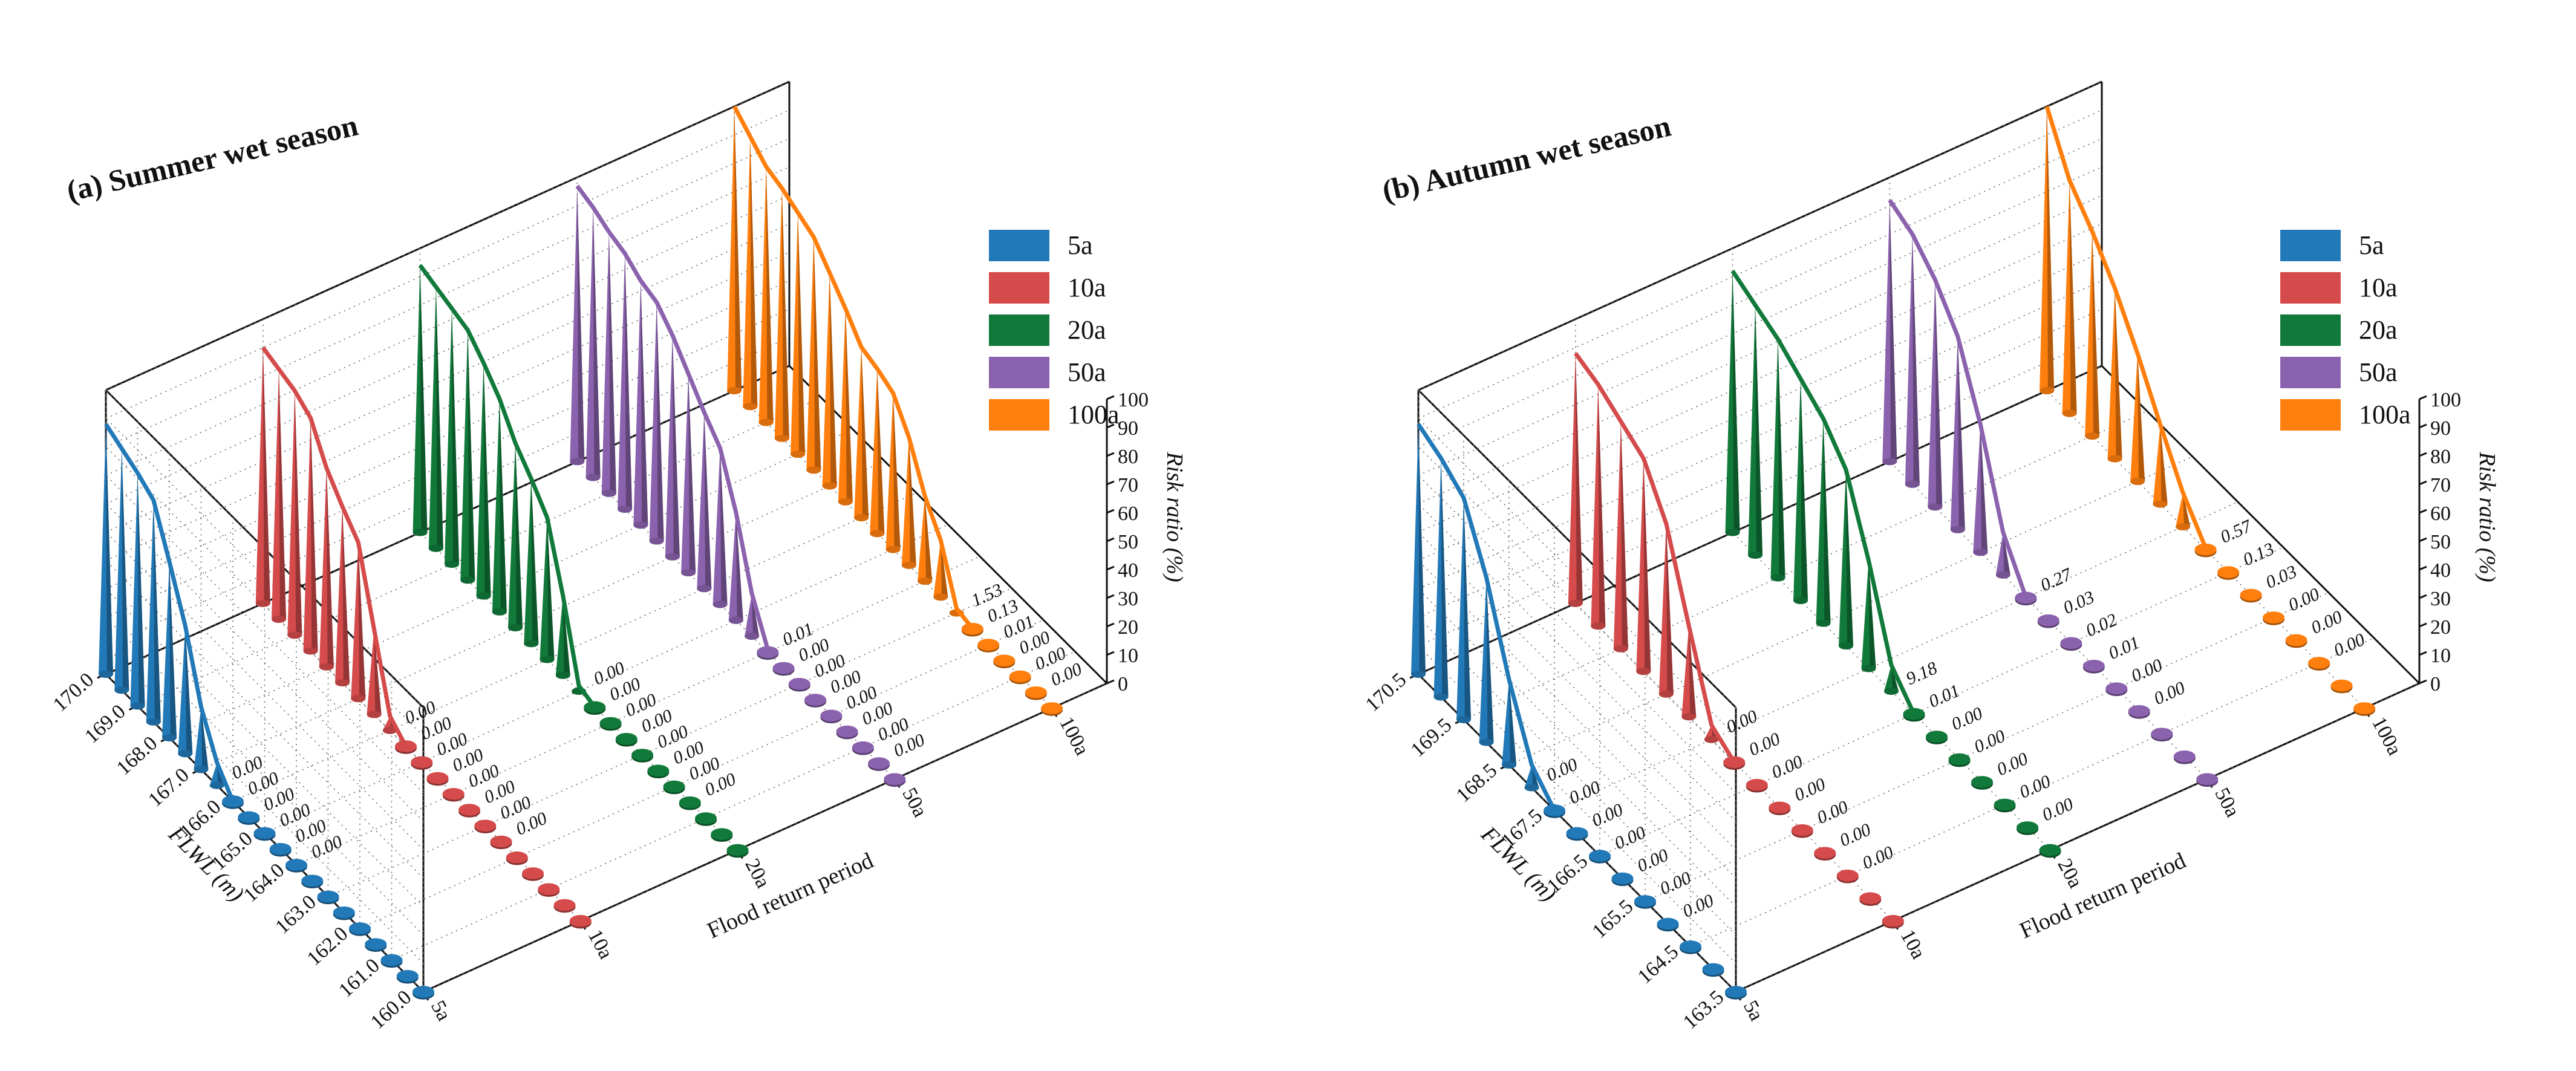 The image size is (2576, 1071). Describe the element at coordinates (264, 883) in the screenshot. I see `flwl-tick-label: 164.0` at that location.